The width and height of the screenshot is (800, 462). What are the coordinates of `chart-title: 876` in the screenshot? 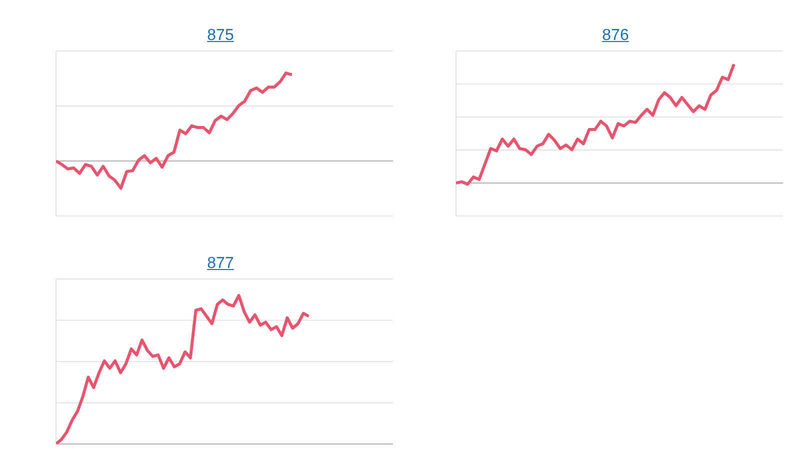 It's located at (615, 36).